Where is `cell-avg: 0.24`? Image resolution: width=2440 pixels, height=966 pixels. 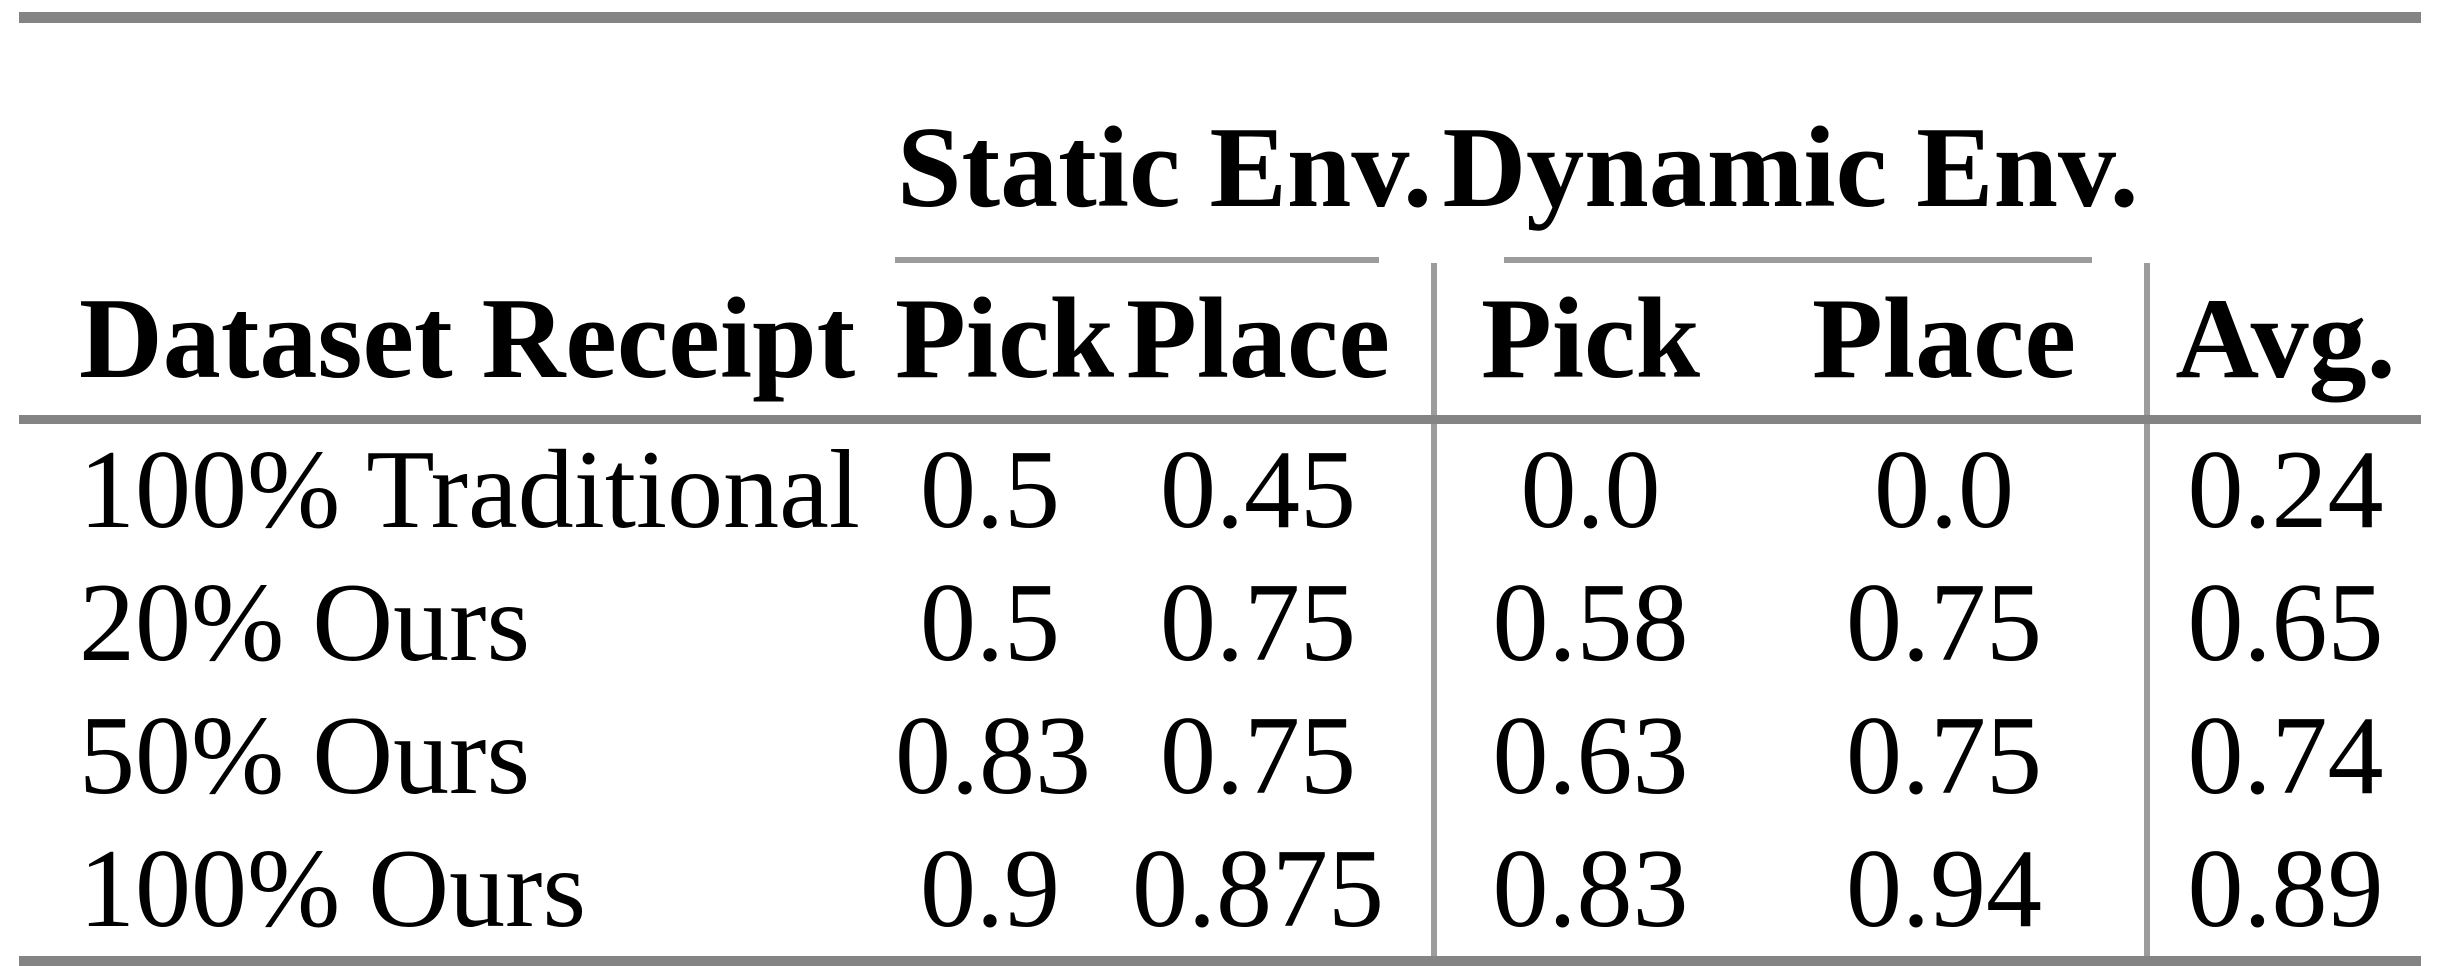
cell-avg: 0.24 is located at coordinates (2285, 490).